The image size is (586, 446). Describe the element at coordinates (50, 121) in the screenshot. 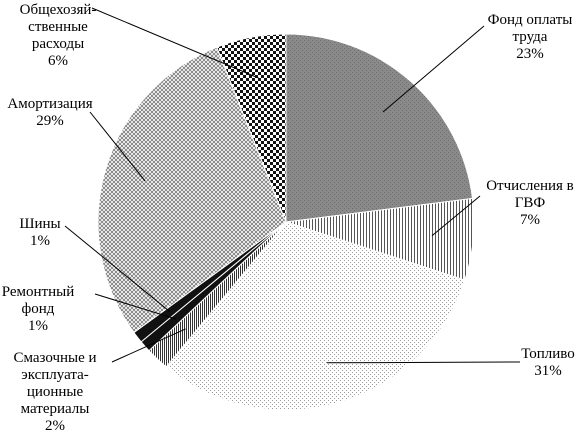

I see `label-line: 29%` at that location.